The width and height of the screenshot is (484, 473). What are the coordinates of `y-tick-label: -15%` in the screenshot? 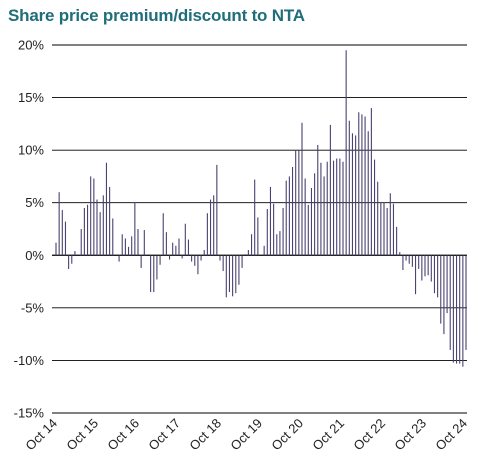 It's located at (29, 413).